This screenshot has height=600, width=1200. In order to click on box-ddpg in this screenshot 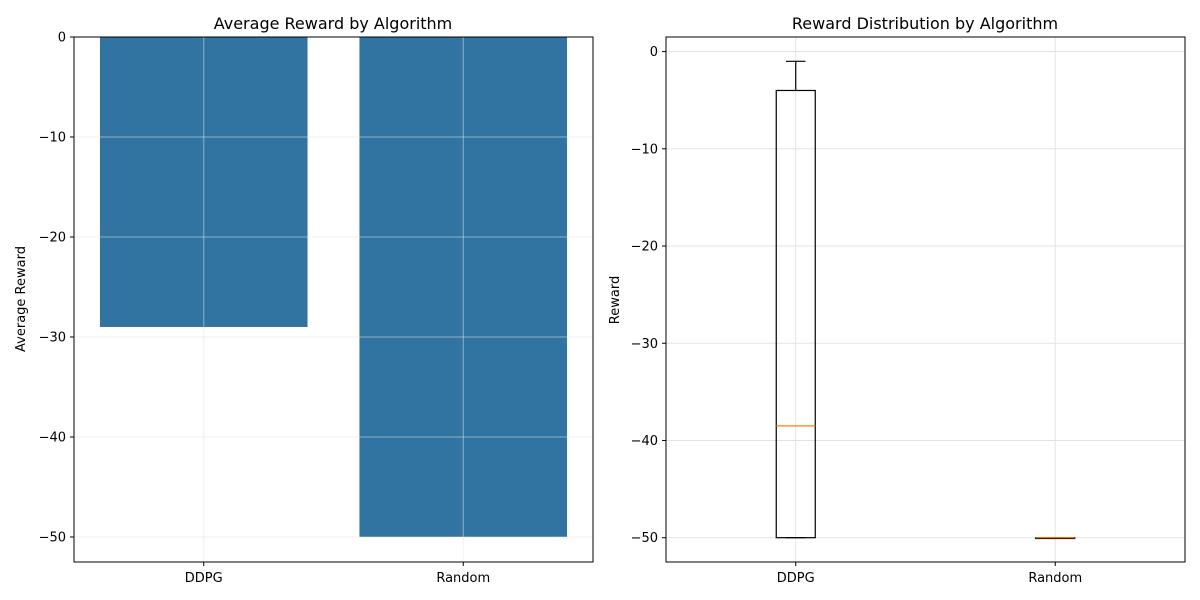, I will do `click(795, 314)`.